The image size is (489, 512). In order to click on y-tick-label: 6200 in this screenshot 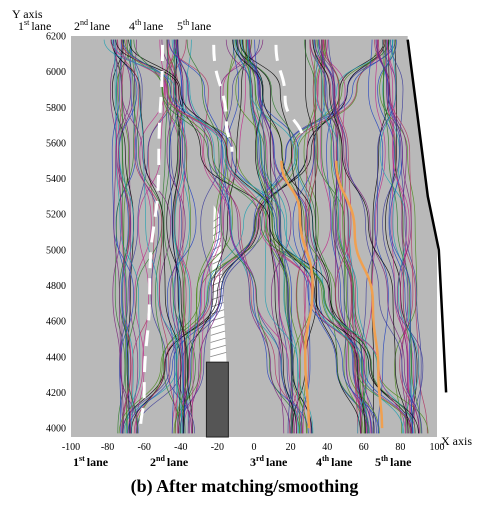, I will do `click(56, 37)`.